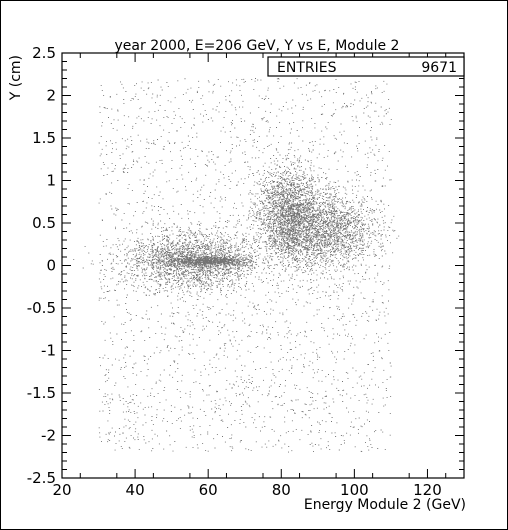 The height and width of the screenshot is (530, 508). Describe the element at coordinates (427, 490) in the screenshot. I see `x-tick-label: 120` at that location.